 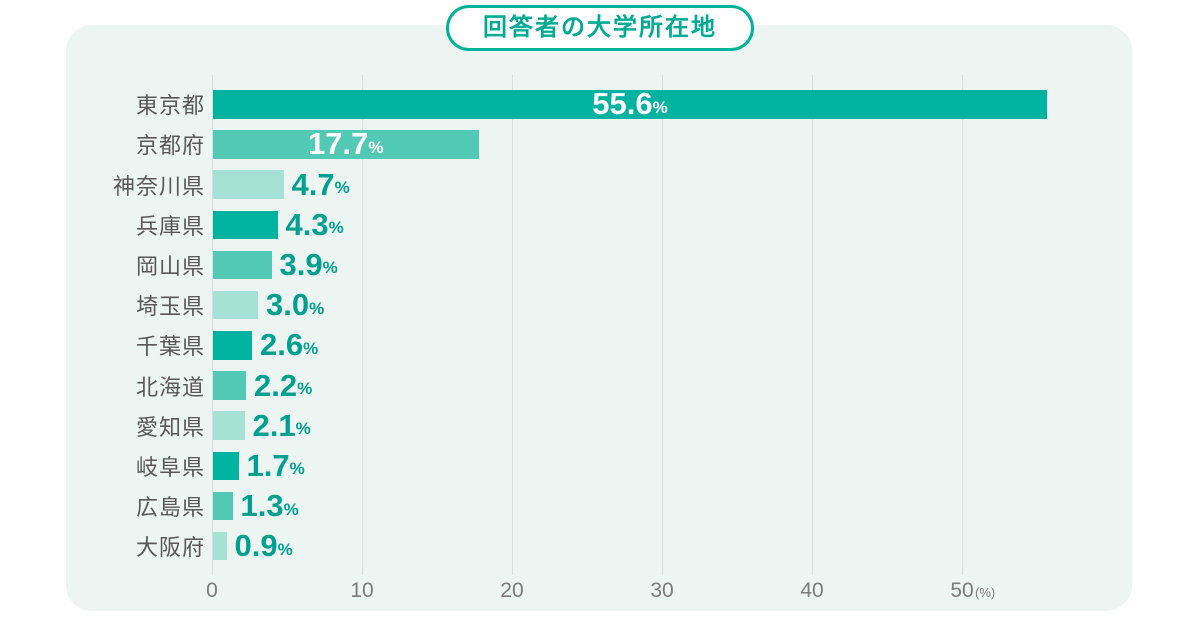 What do you see at coordinates (170, 146) in the screenshot?
I see `category-label: 京都府` at bounding box center [170, 146].